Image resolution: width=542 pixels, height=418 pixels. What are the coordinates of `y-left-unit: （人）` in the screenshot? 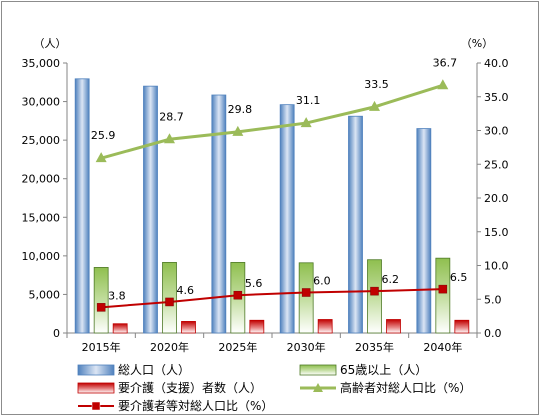 It's located at (50, 43).